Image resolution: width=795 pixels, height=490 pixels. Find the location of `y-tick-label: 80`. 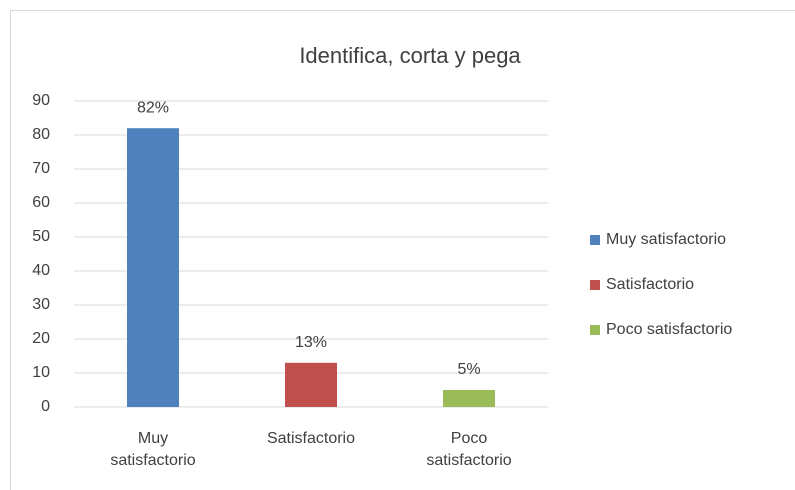

y-tick-label: 80 is located at coordinates (41, 134).